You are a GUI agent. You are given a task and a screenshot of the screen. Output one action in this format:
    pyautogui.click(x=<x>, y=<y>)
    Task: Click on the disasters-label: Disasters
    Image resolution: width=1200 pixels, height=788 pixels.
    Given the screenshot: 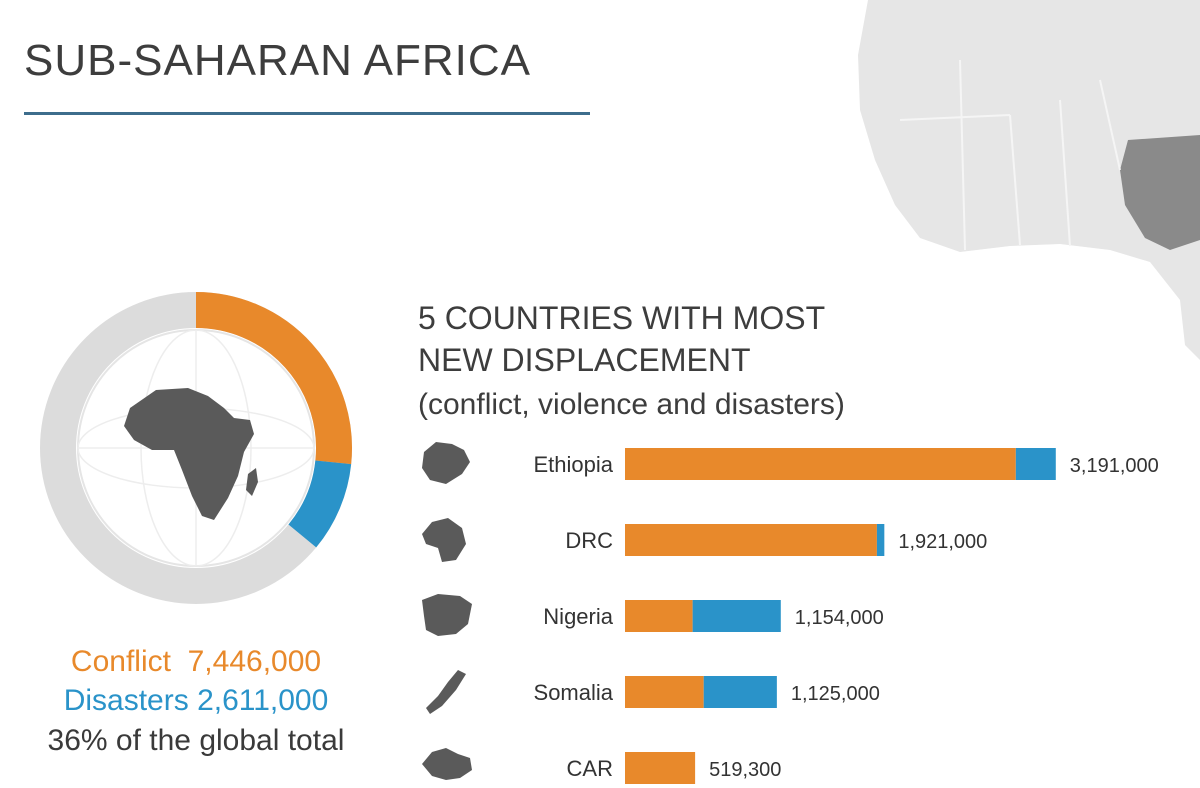 What is the action you would take?
    pyautogui.click(x=126, y=700)
    